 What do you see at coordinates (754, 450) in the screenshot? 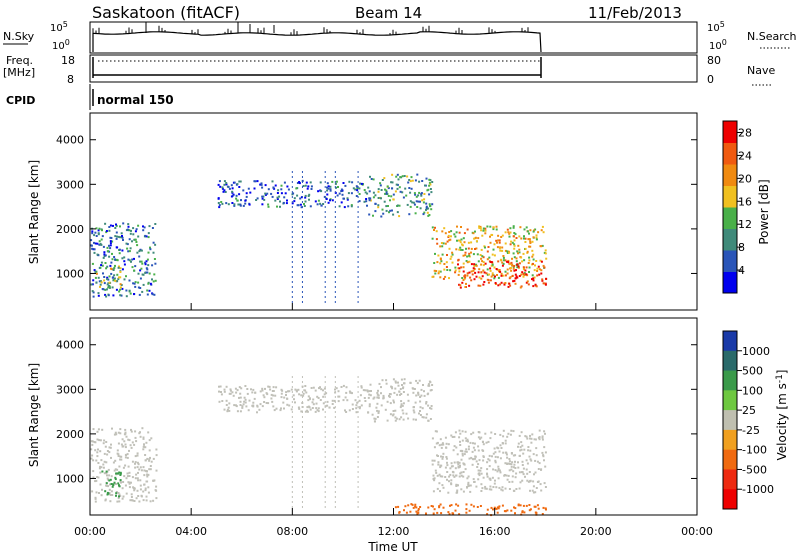
I see `colorbar-tick-label: -100` at bounding box center [754, 450].